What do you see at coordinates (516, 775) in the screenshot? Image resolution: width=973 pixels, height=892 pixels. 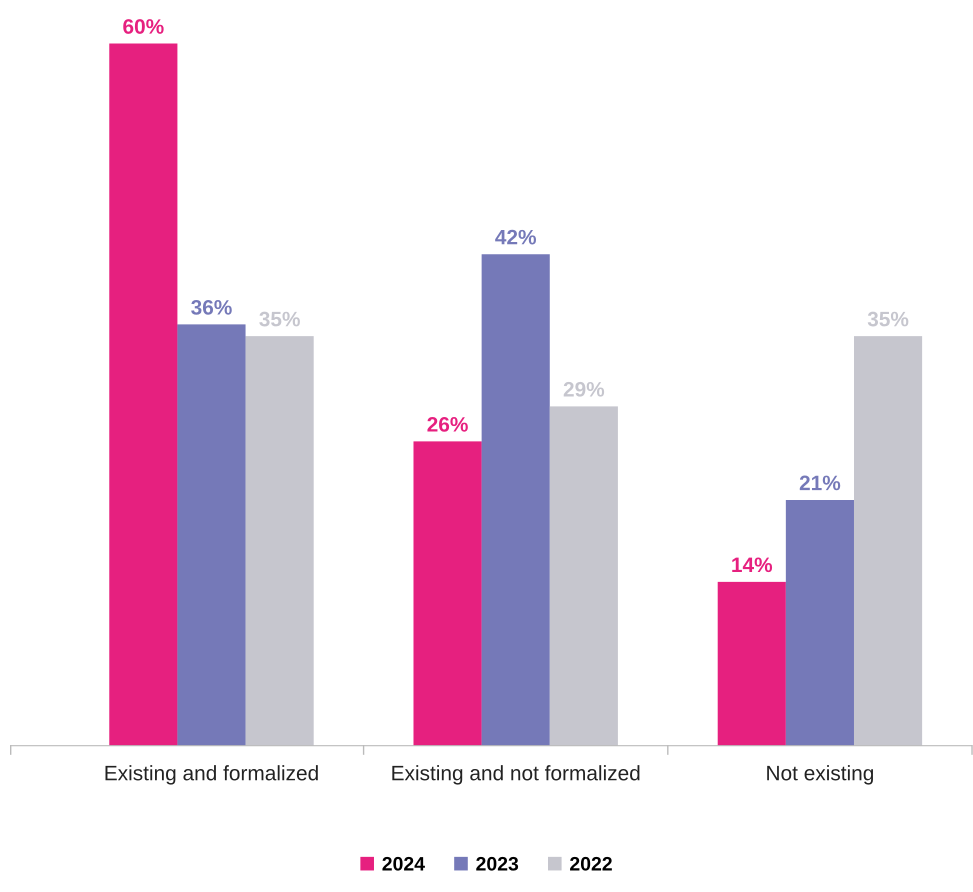 I see `x-tick-label: Existing and not formalized` at bounding box center [516, 775].